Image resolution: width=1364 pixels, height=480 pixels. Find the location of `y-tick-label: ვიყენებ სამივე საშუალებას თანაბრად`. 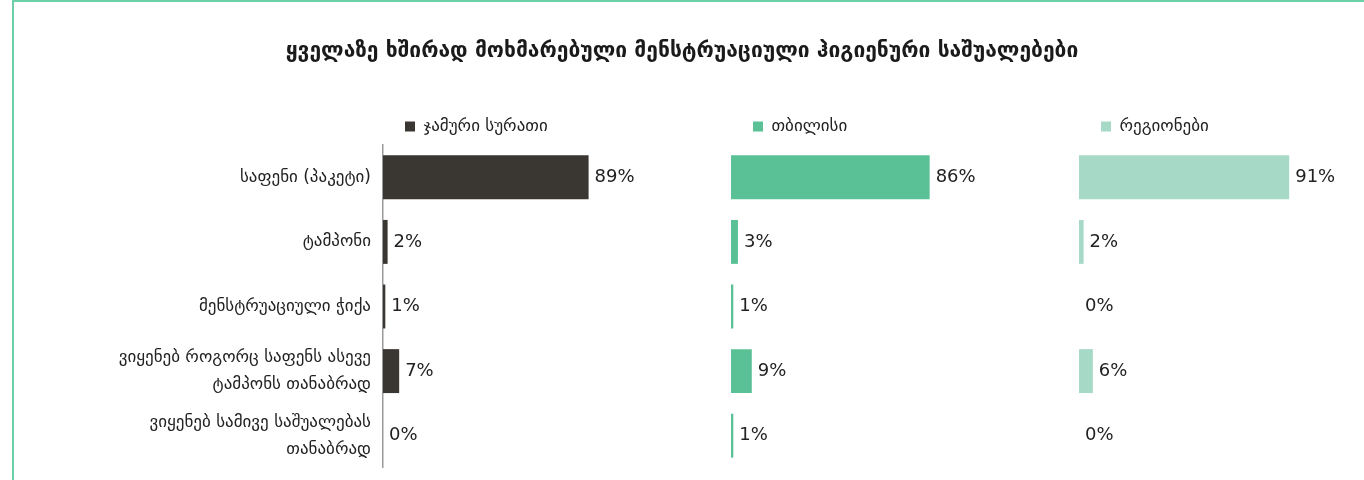

y-tick-label: ვიყენებ სამივე საშუალებას თანაბრად is located at coordinates (260, 434).